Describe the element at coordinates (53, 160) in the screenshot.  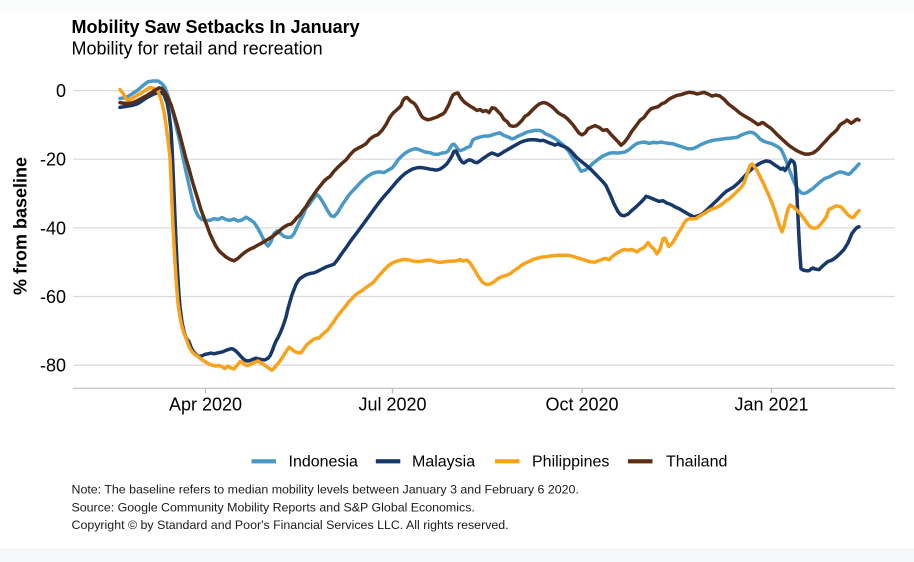
I see `svg-text: -20` at that location.